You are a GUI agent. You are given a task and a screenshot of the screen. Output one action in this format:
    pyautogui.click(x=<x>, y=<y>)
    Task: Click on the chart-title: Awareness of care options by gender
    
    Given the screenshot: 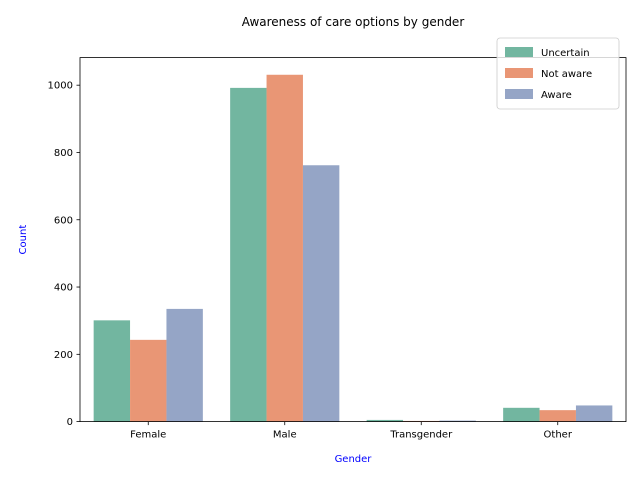 What is the action you would take?
    pyautogui.click(x=353, y=22)
    